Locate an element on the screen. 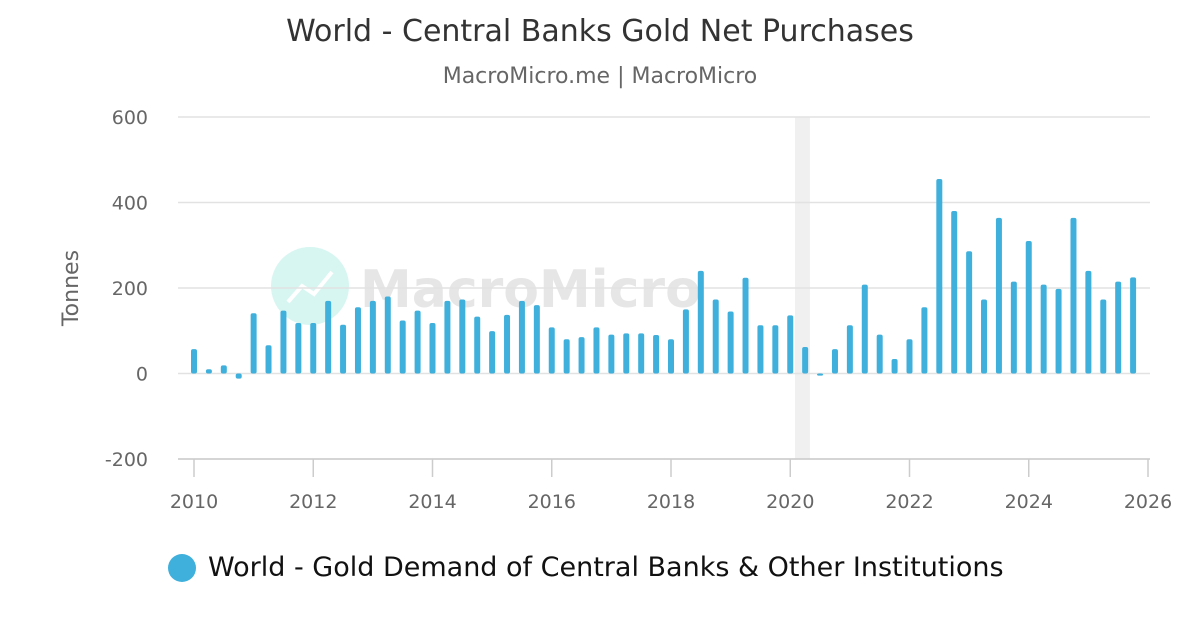 This screenshot has height=630, width=1200. watermark: MacroMicro is located at coordinates (486, 286).